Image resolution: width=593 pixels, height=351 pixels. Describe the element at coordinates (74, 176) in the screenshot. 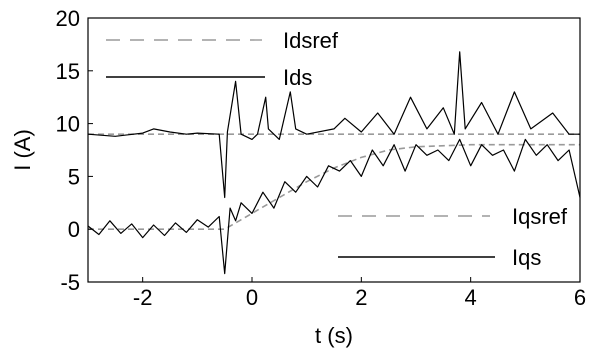

I see `y-tick-label: 5` at that location.